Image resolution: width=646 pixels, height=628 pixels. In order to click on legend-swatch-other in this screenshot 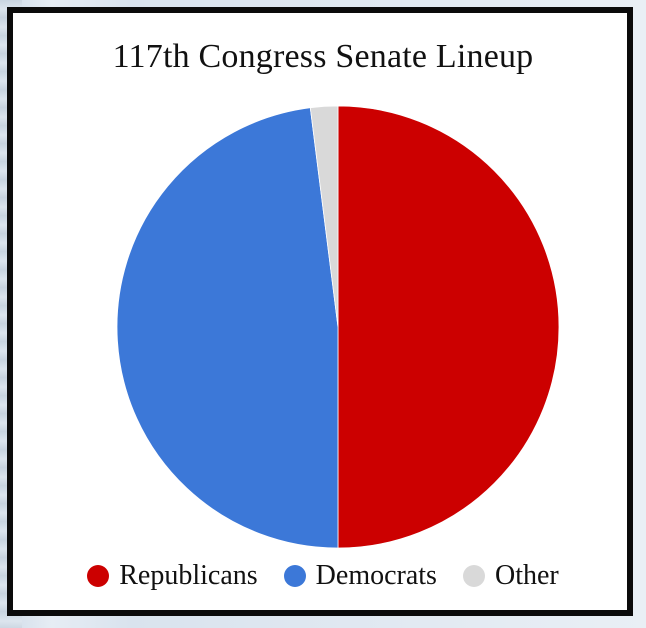, I will do `click(473, 576)`.